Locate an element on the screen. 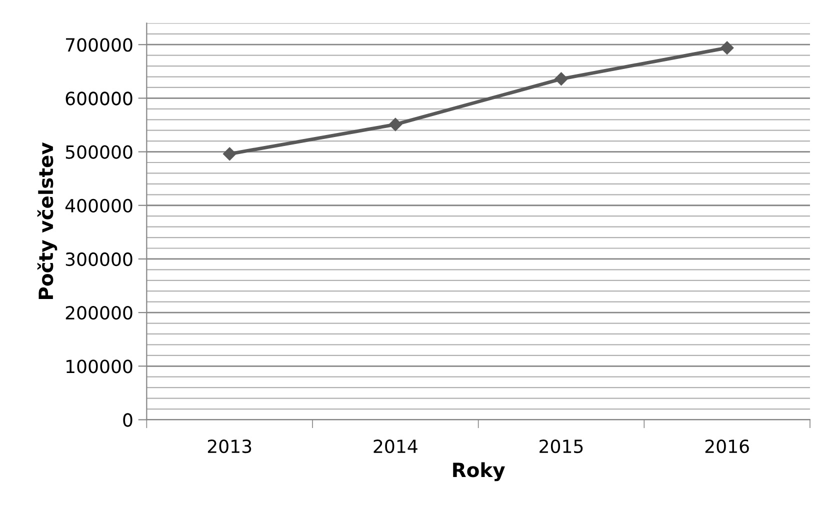 Image resolution: width=824 pixels, height=515 pixels. y-tick-label: 300000 is located at coordinates (99, 259).